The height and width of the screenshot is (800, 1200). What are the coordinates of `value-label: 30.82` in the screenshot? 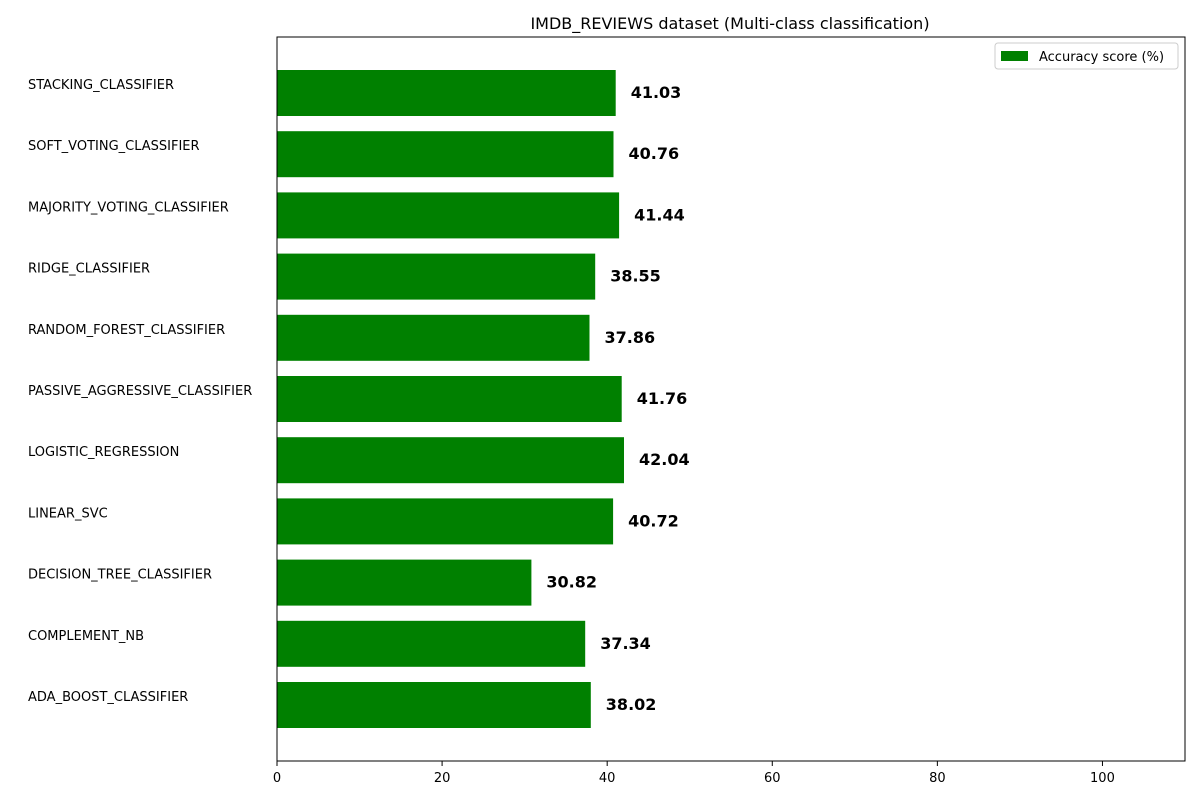 It's located at (571, 582).